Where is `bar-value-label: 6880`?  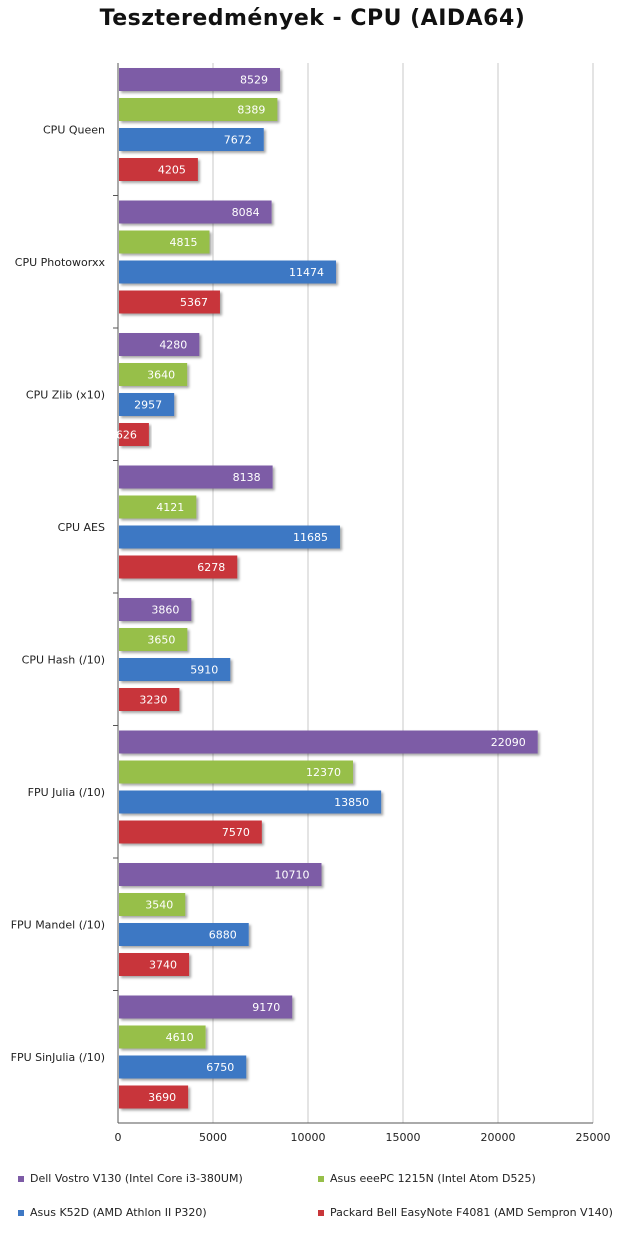 bar-value-label: 6880 is located at coordinates (223, 935).